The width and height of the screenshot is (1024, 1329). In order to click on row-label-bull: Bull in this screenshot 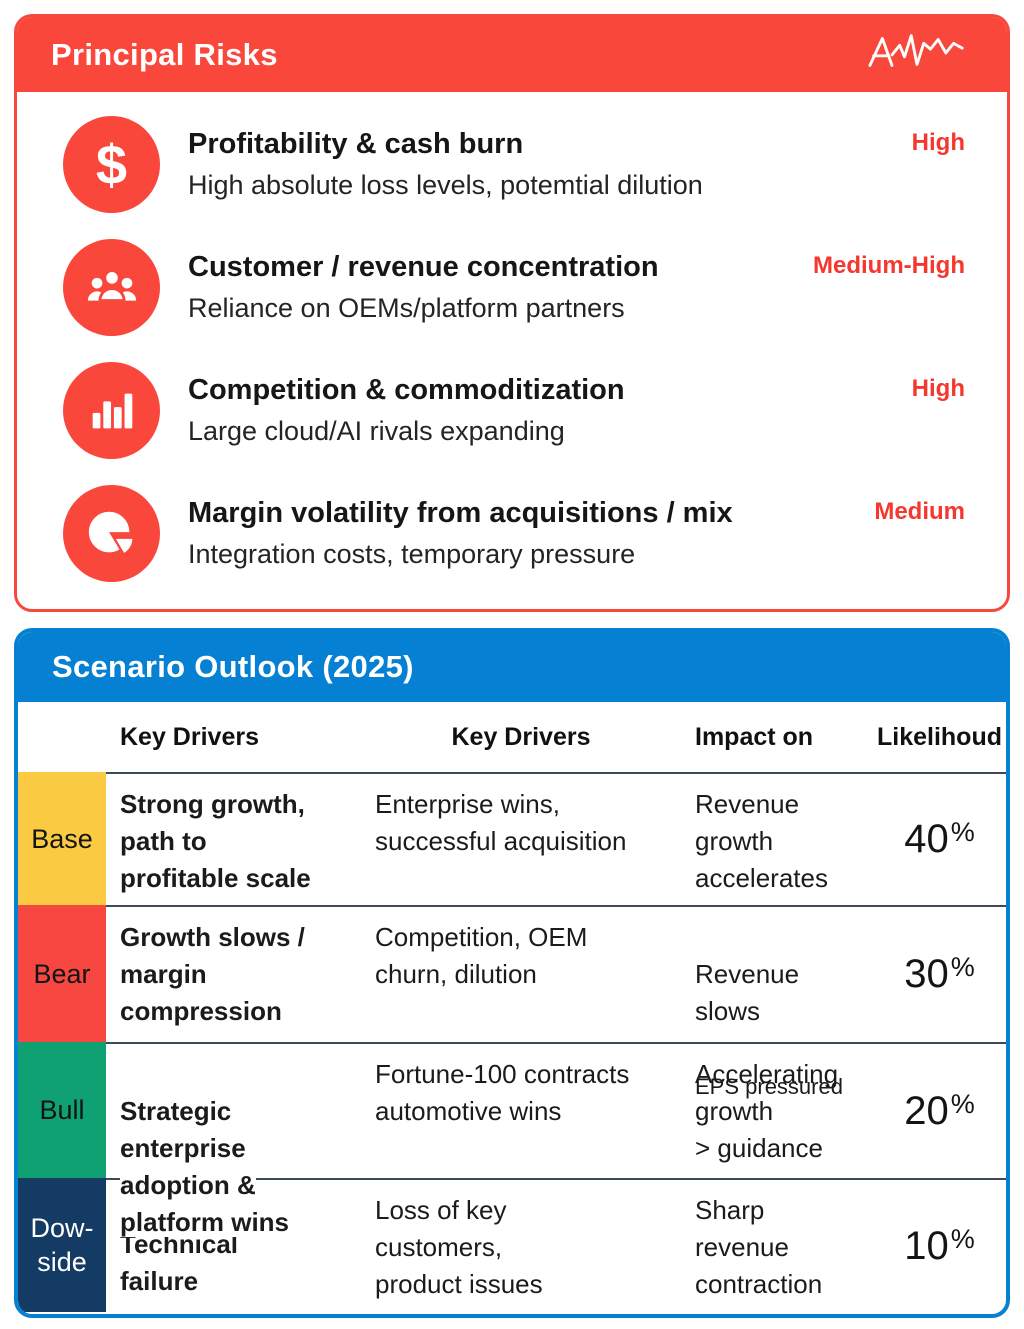, I will do `click(62, 1110)`.